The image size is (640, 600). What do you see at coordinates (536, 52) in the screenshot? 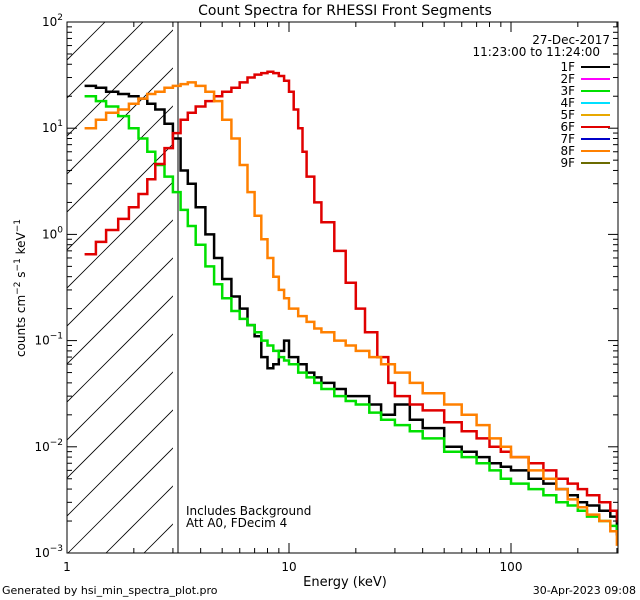
I see `time-range-label: 11:23:00 to 11:24:00` at bounding box center [536, 52].